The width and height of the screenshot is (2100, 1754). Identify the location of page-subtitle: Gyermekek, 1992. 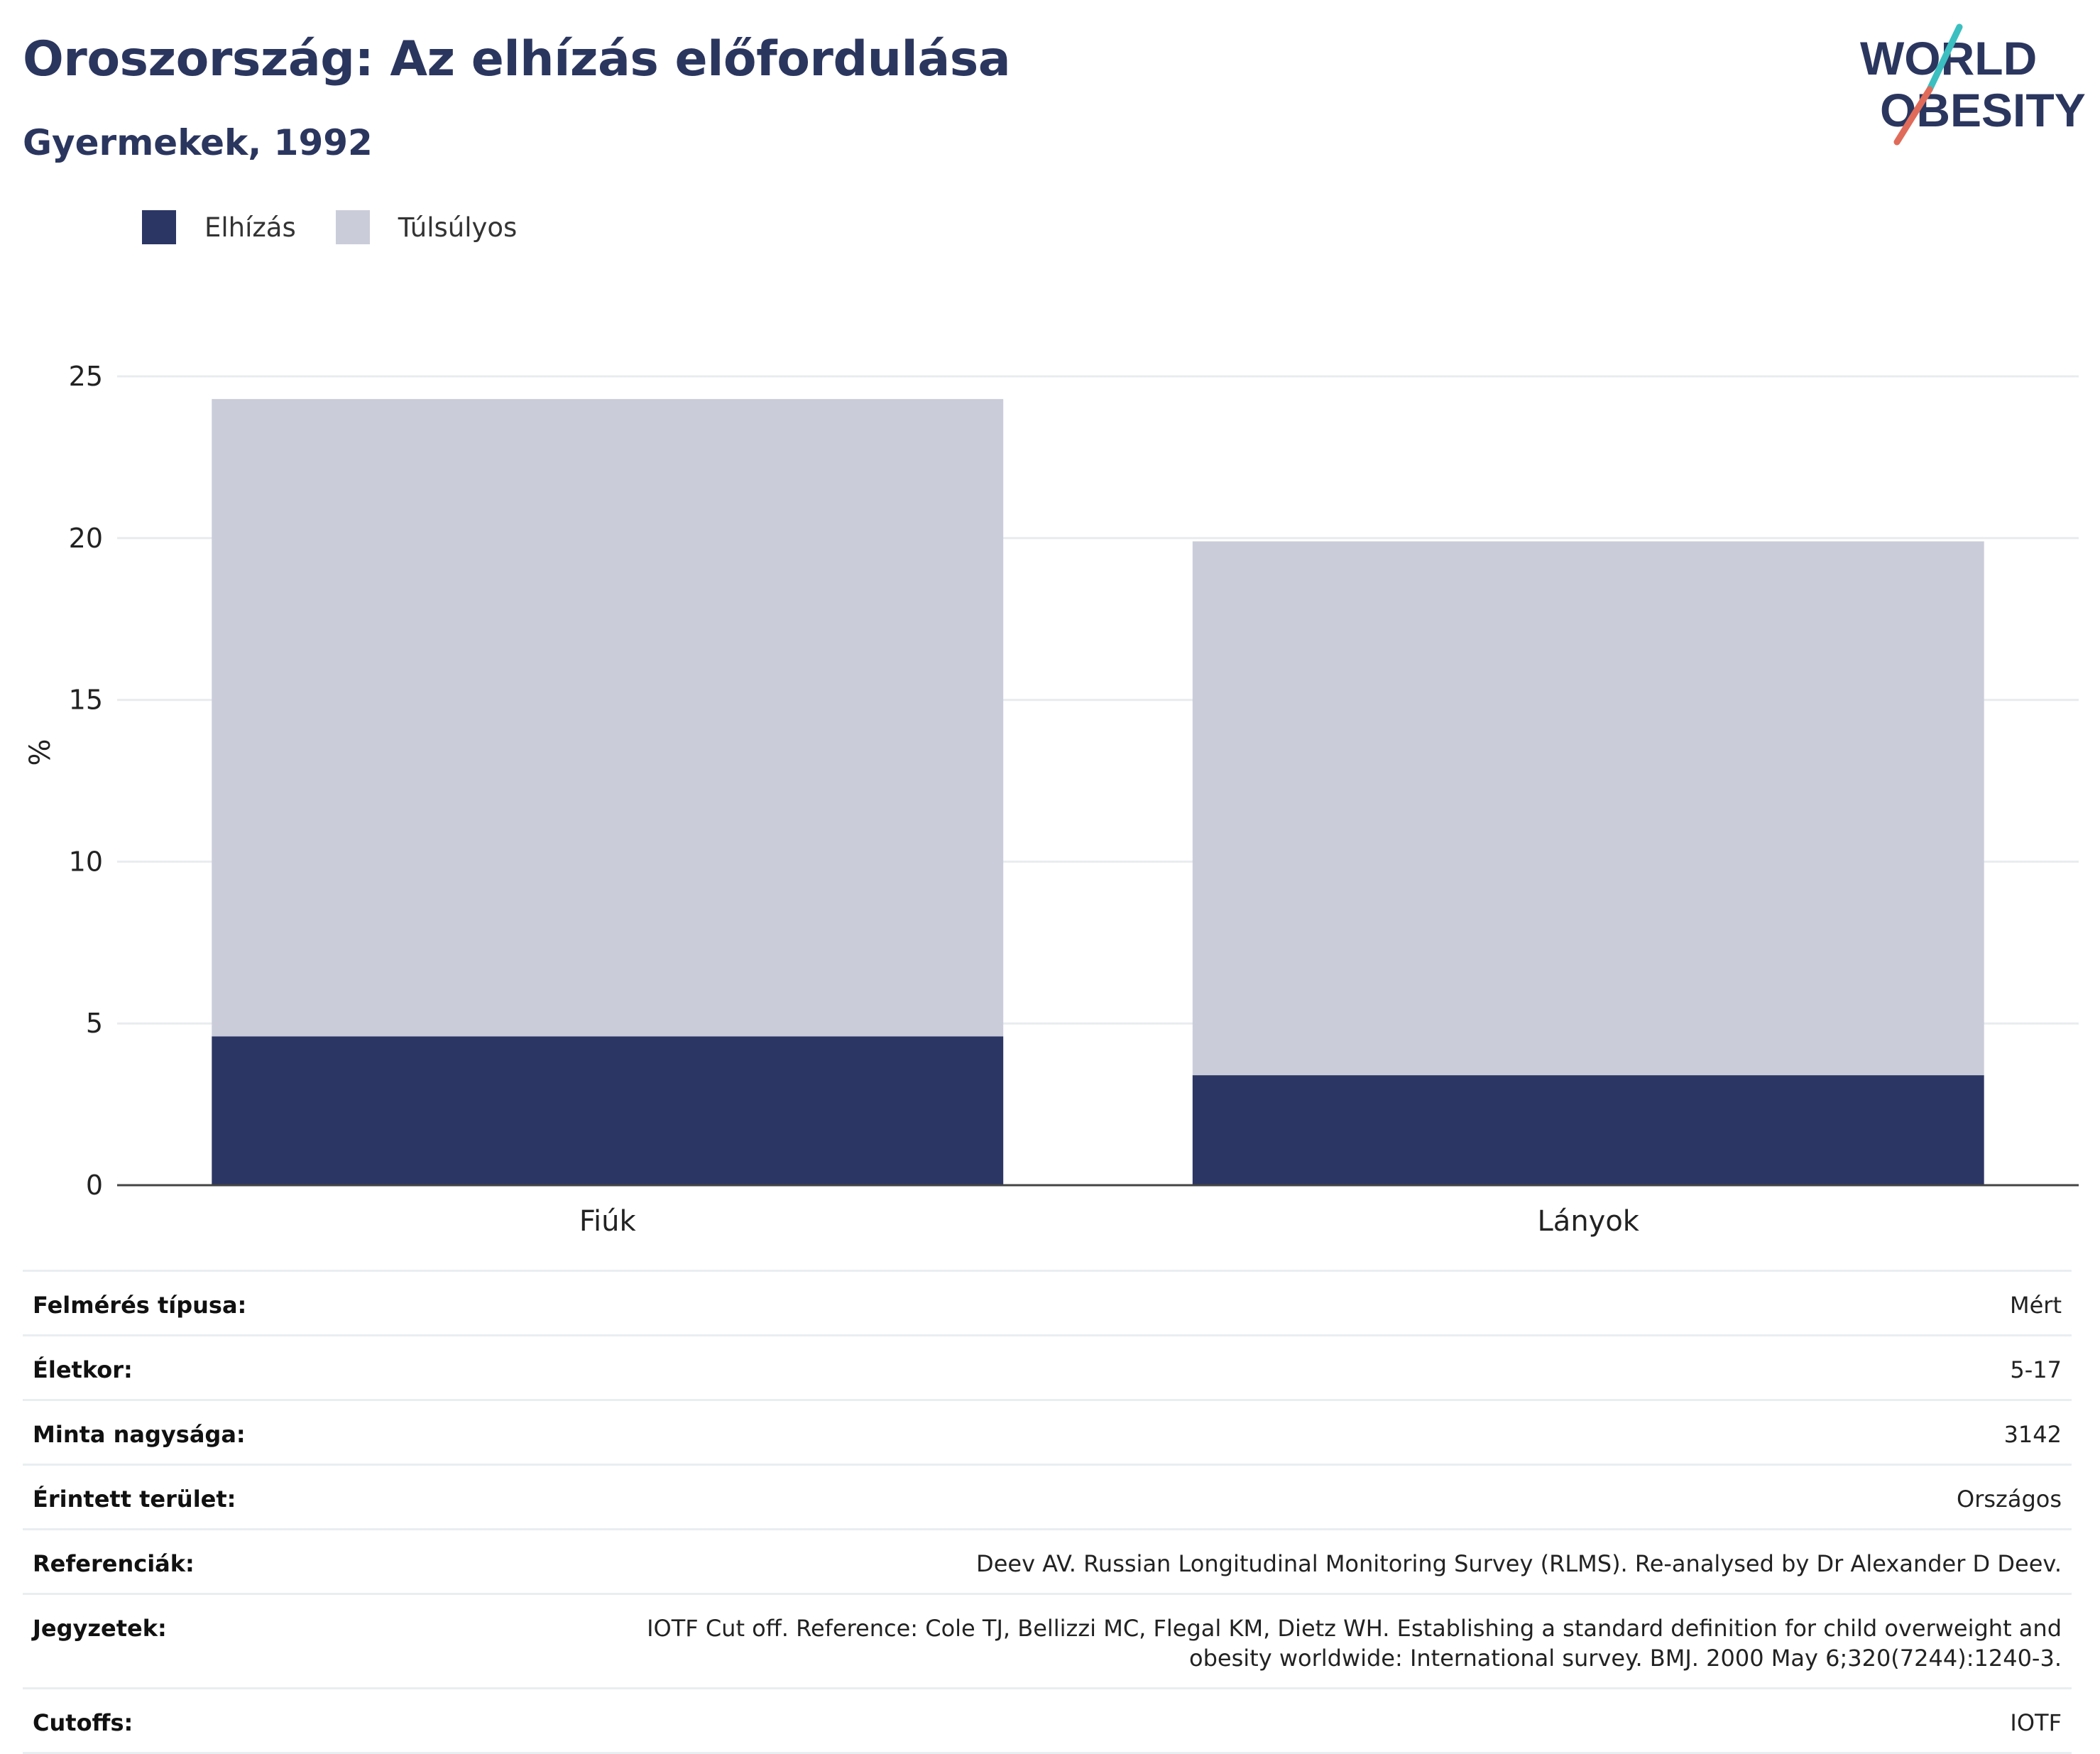
(198, 142).